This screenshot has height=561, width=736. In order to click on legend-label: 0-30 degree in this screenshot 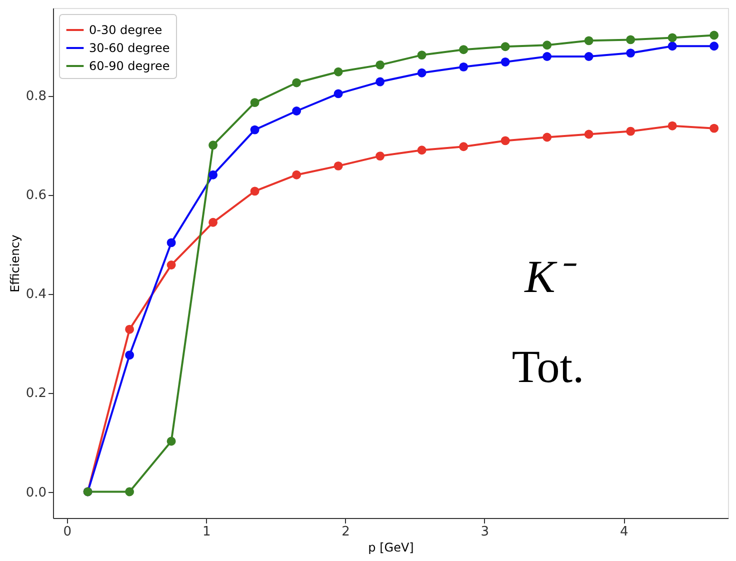, I will do `click(125, 30)`.